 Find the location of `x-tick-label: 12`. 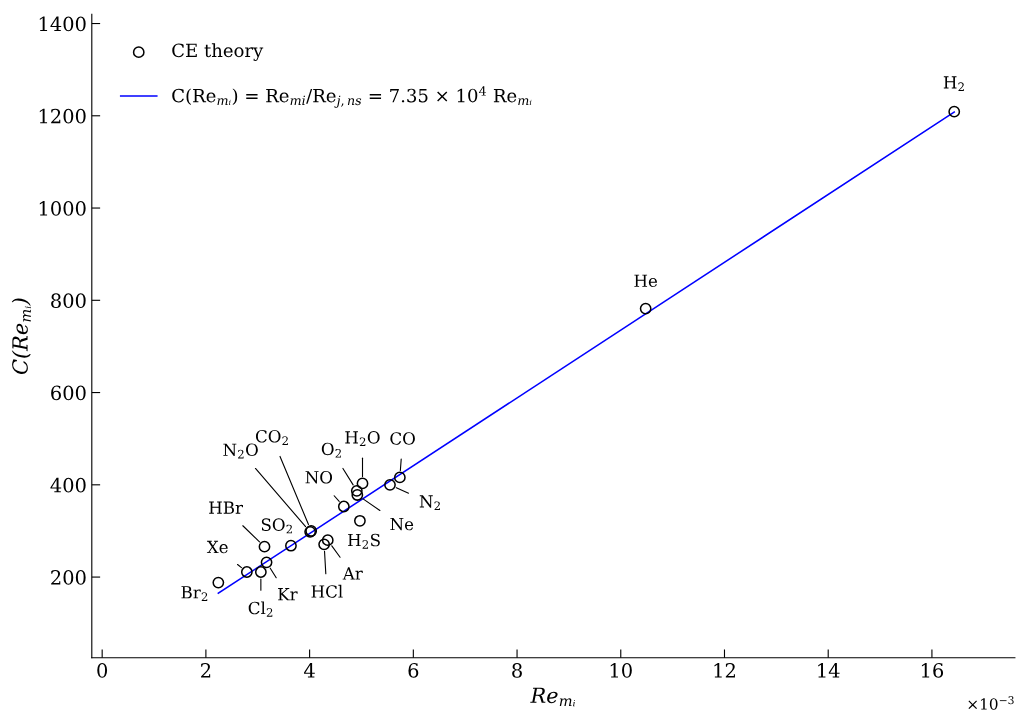

x-tick-label: 12 is located at coordinates (724, 670).